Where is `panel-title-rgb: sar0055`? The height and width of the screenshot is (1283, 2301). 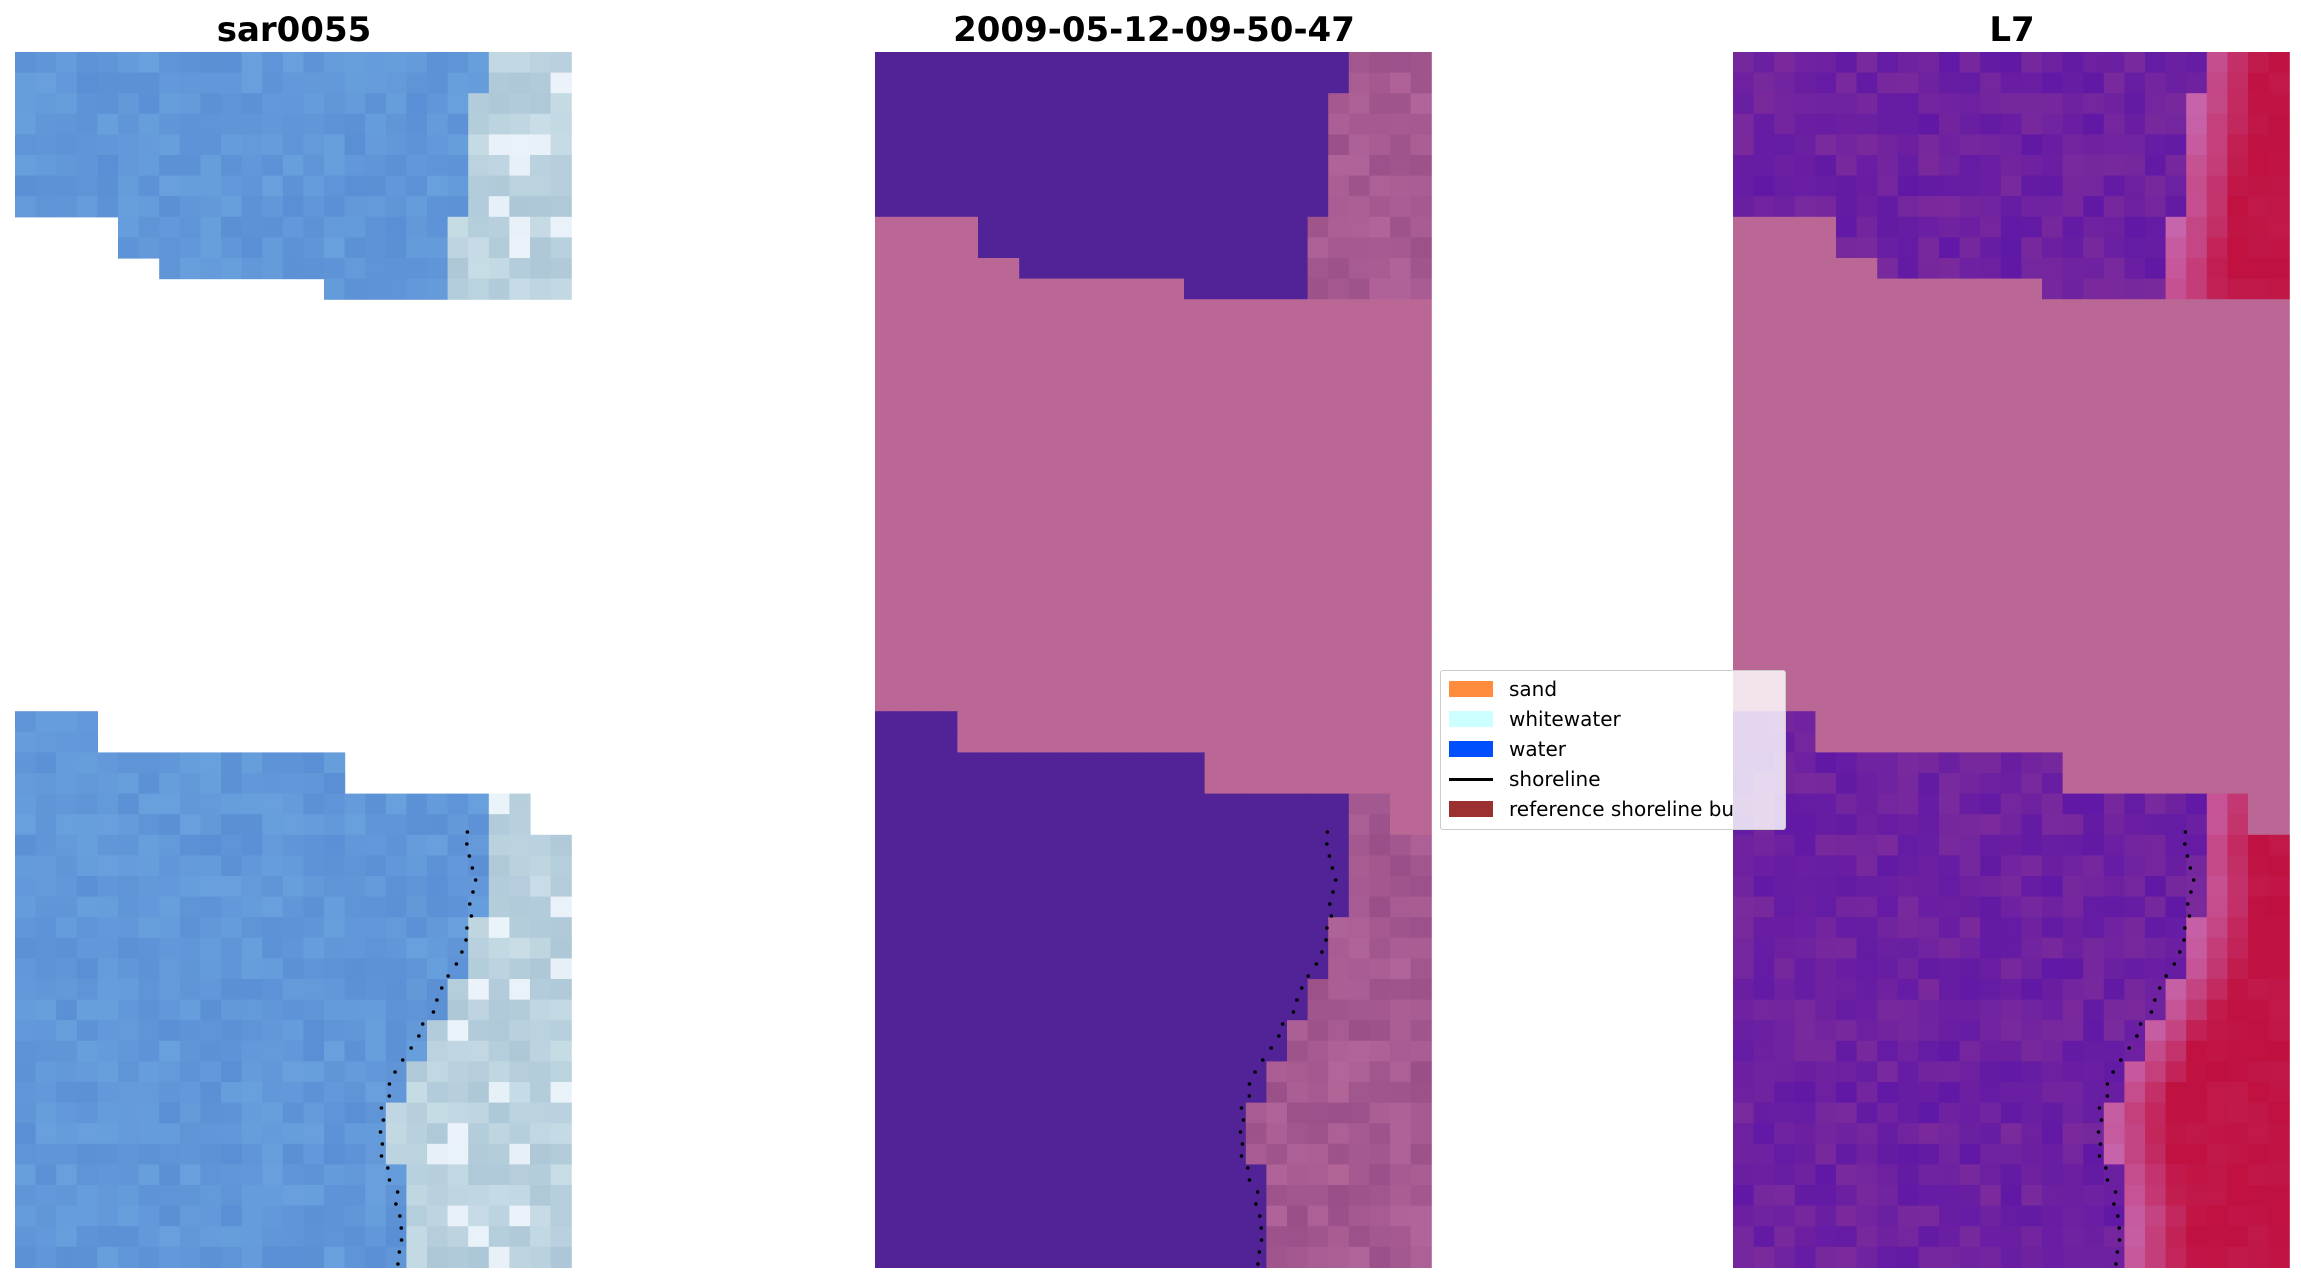 panel-title-rgb: sar0055 is located at coordinates (294, 30).